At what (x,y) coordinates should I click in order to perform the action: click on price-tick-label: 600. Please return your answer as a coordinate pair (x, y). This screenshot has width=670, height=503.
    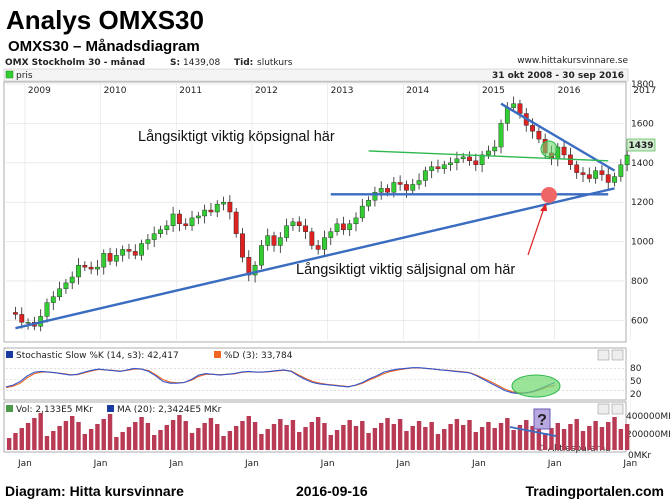
    Looking at the image, I should click on (639, 321).